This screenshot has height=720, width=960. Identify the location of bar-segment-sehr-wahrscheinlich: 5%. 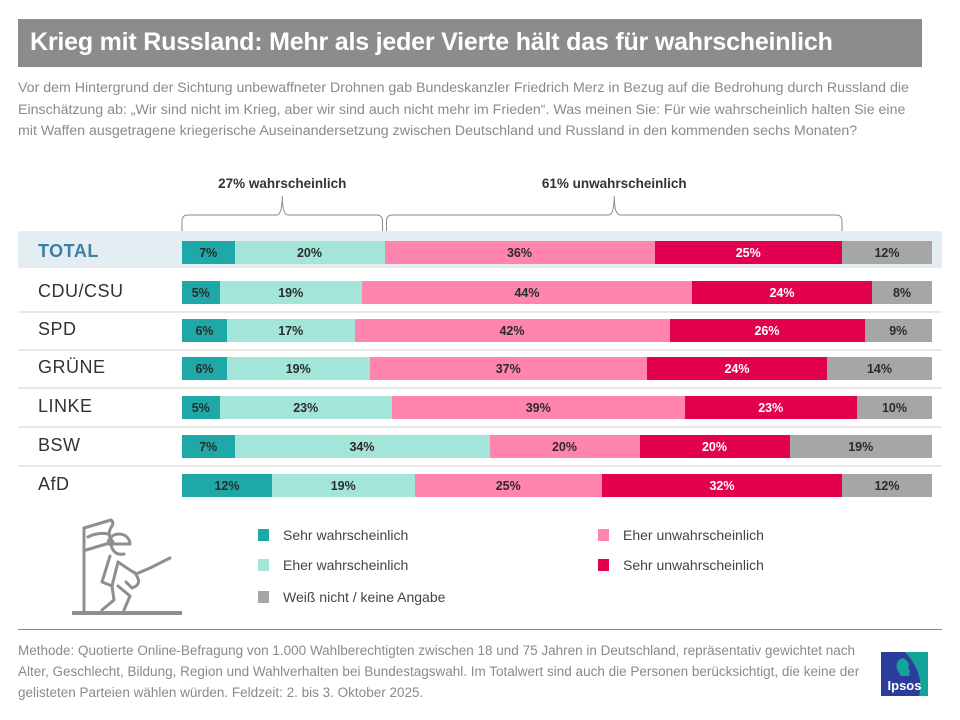
(201, 292).